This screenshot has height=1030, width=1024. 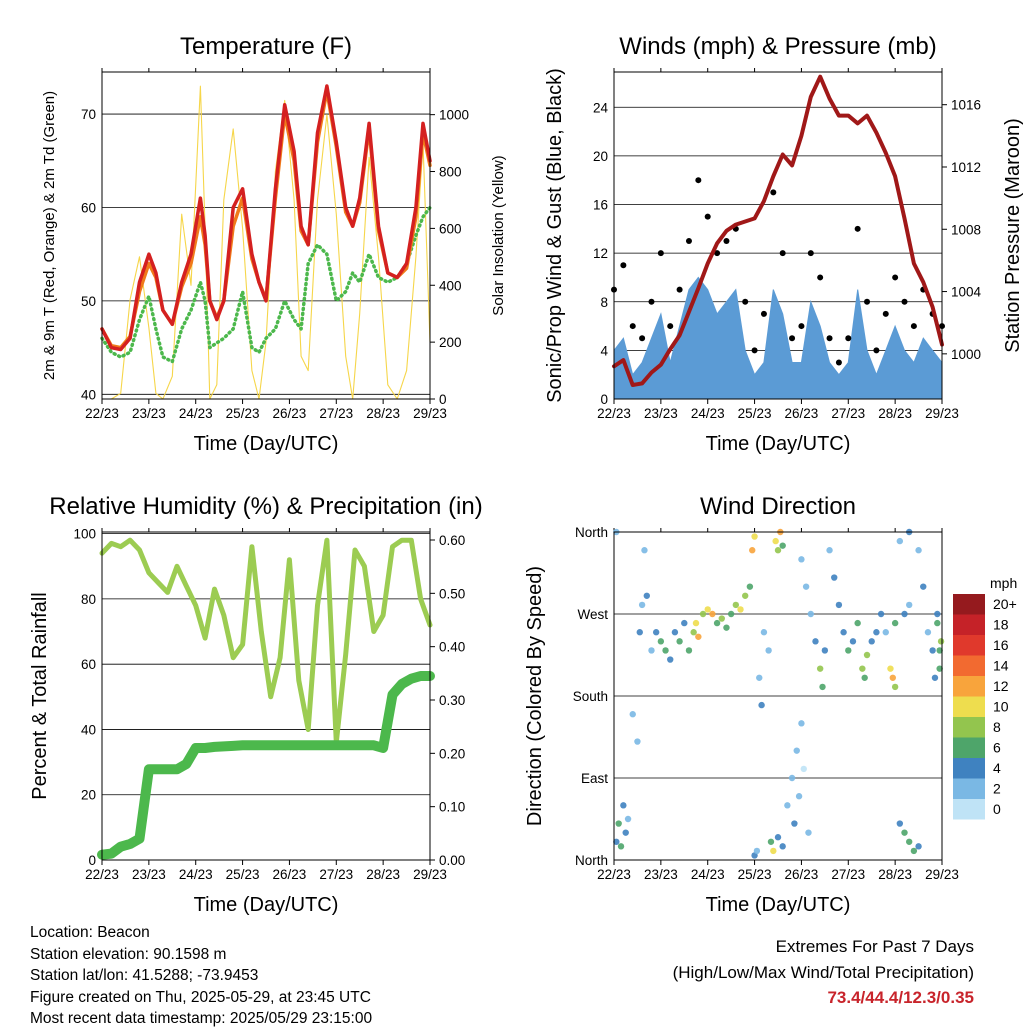 What do you see at coordinates (452, 647) in the screenshot?
I see `y2-tick-label: 0.40` at bounding box center [452, 647].